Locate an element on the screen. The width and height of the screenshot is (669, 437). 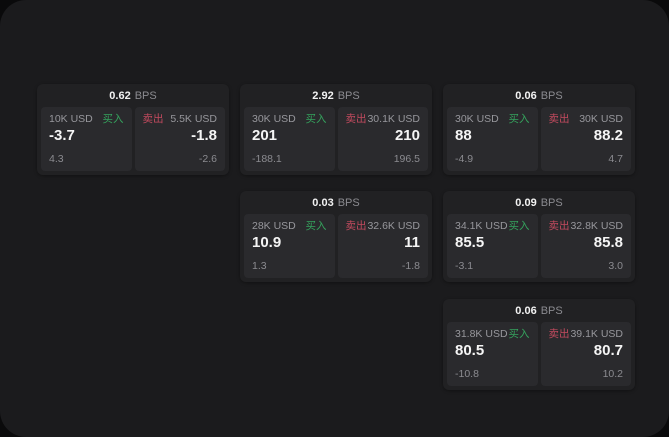
sell-pane: 卖出 32.8K USD 85.8 3.0 is located at coordinates (585, 246).